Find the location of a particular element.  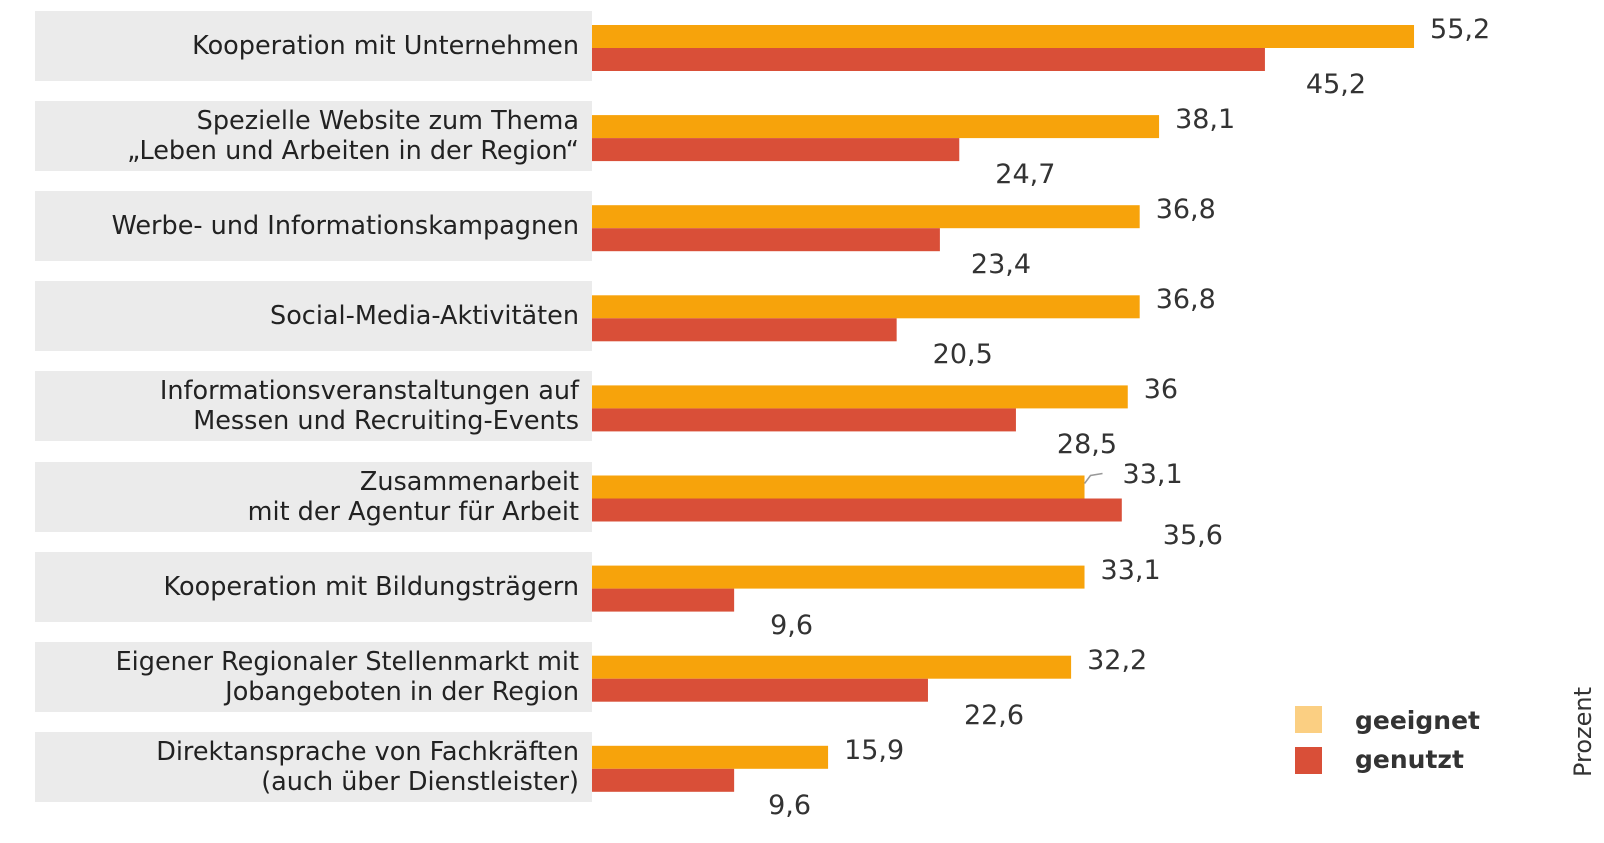

value-label-geeignet: 32,2 is located at coordinates (1117, 660).